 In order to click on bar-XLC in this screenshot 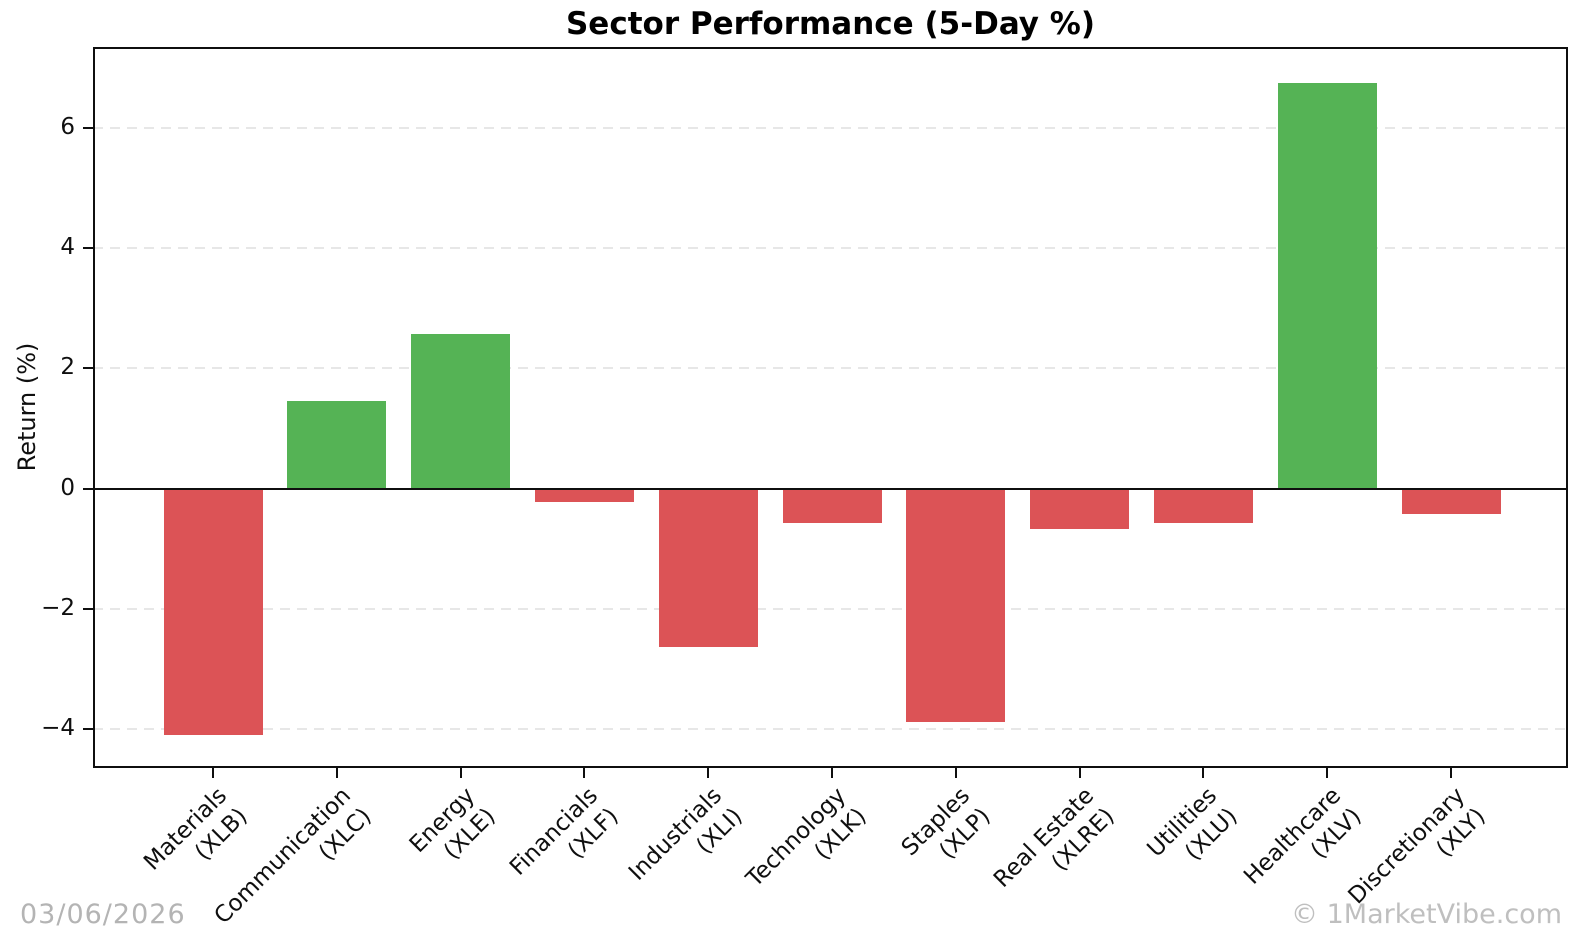, I will do `click(337, 445)`.